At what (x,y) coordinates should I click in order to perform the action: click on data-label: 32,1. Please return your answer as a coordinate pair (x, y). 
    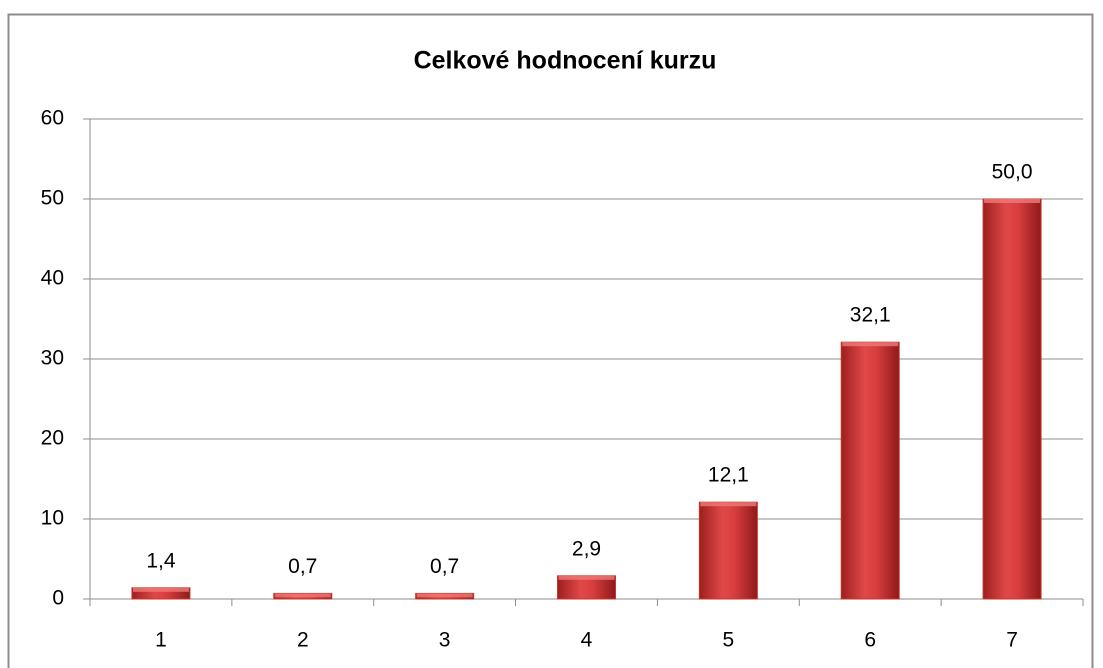
    Looking at the image, I should click on (870, 315).